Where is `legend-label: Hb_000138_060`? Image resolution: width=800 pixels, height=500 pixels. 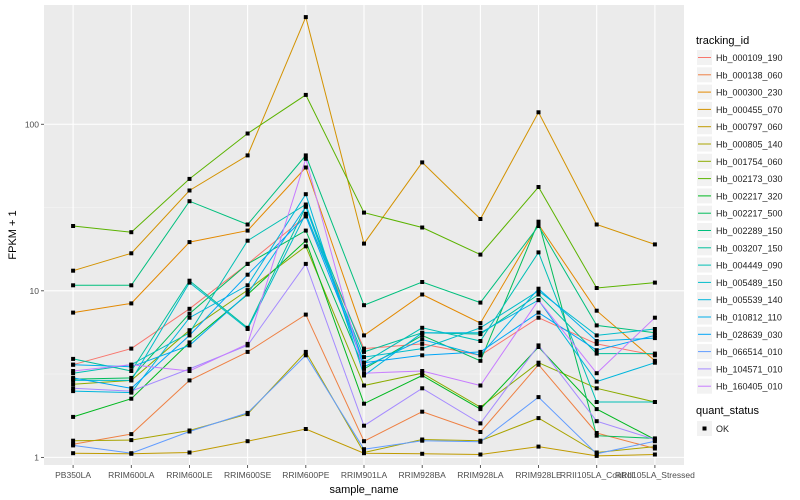 legend-label: Hb_000138_060 is located at coordinates (749, 75).